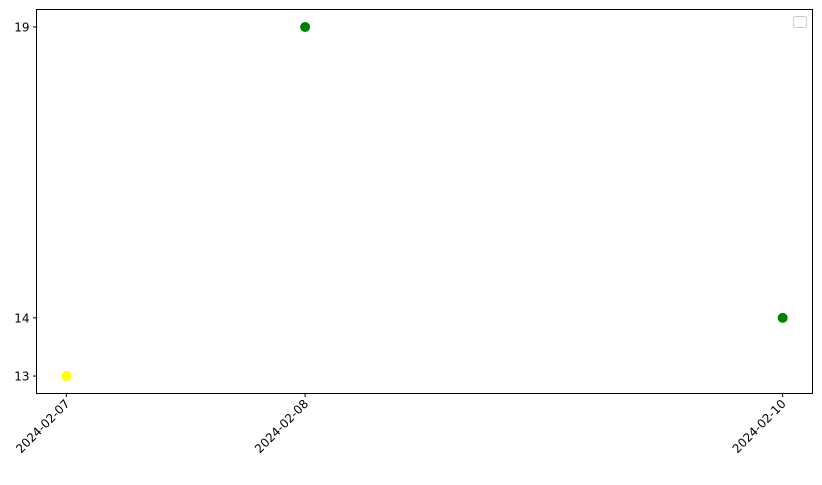 The image size is (822, 485). Describe the element at coordinates (21, 318) in the screenshot. I see `y-tick-label: 14` at that location.